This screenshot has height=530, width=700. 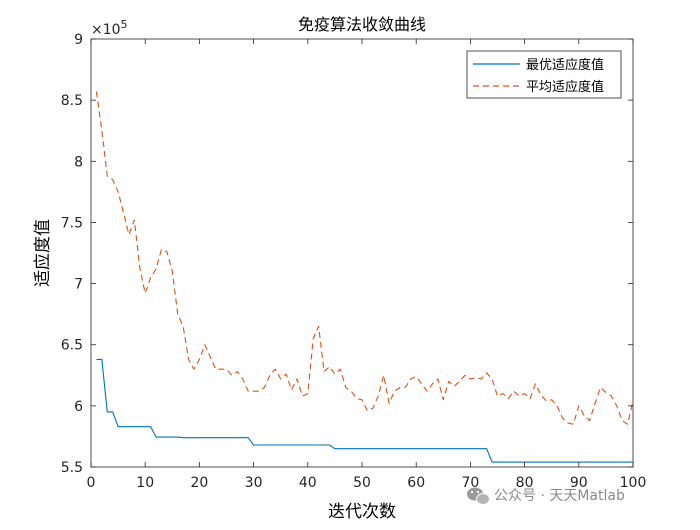 What do you see at coordinates (78, 407) in the screenshot?
I see `y-tick-label: 6` at bounding box center [78, 407].